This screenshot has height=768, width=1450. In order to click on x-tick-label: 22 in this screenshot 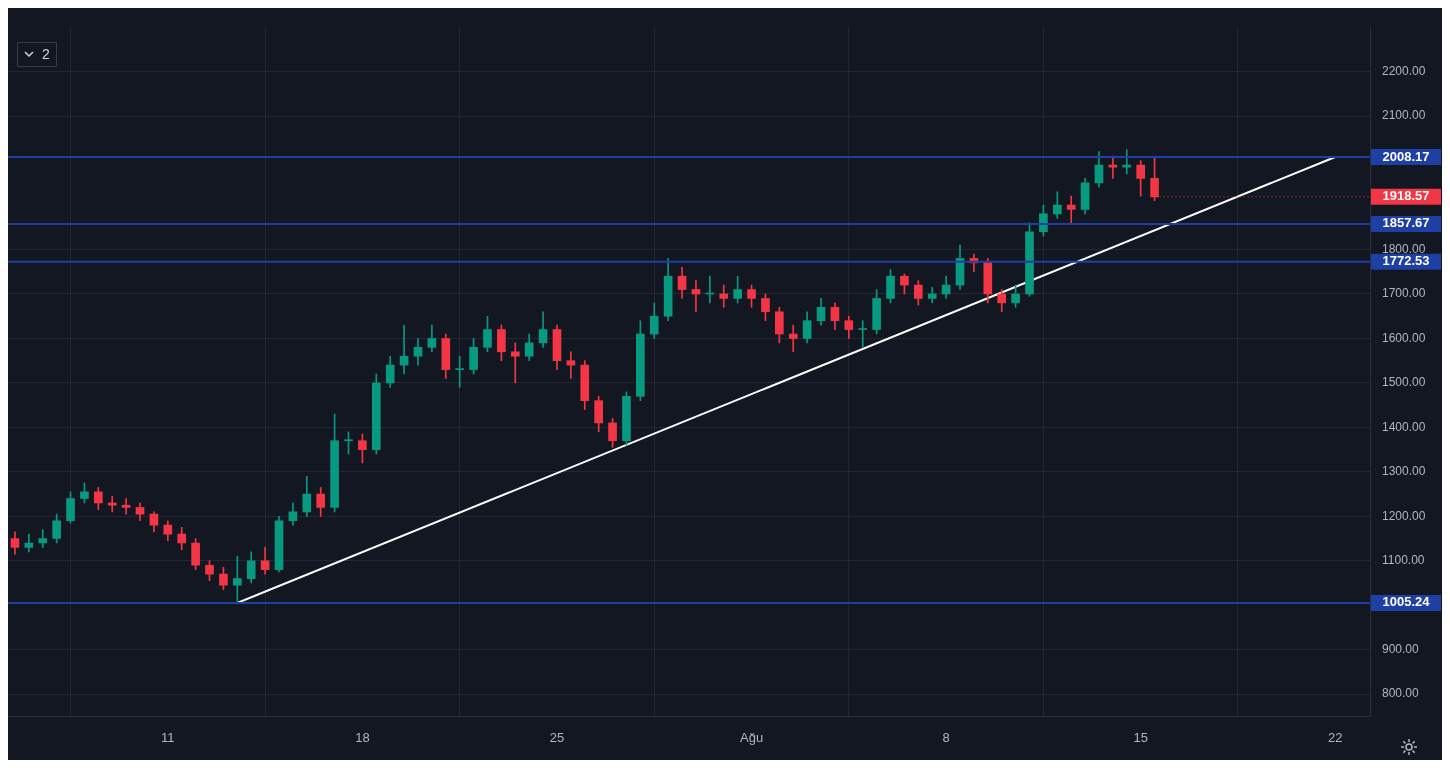, I will do `click(1335, 737)`.